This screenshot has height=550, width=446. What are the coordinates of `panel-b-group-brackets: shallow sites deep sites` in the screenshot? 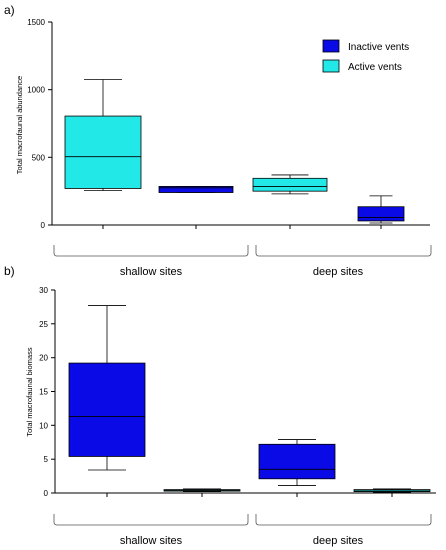 It's located at (242, 530).